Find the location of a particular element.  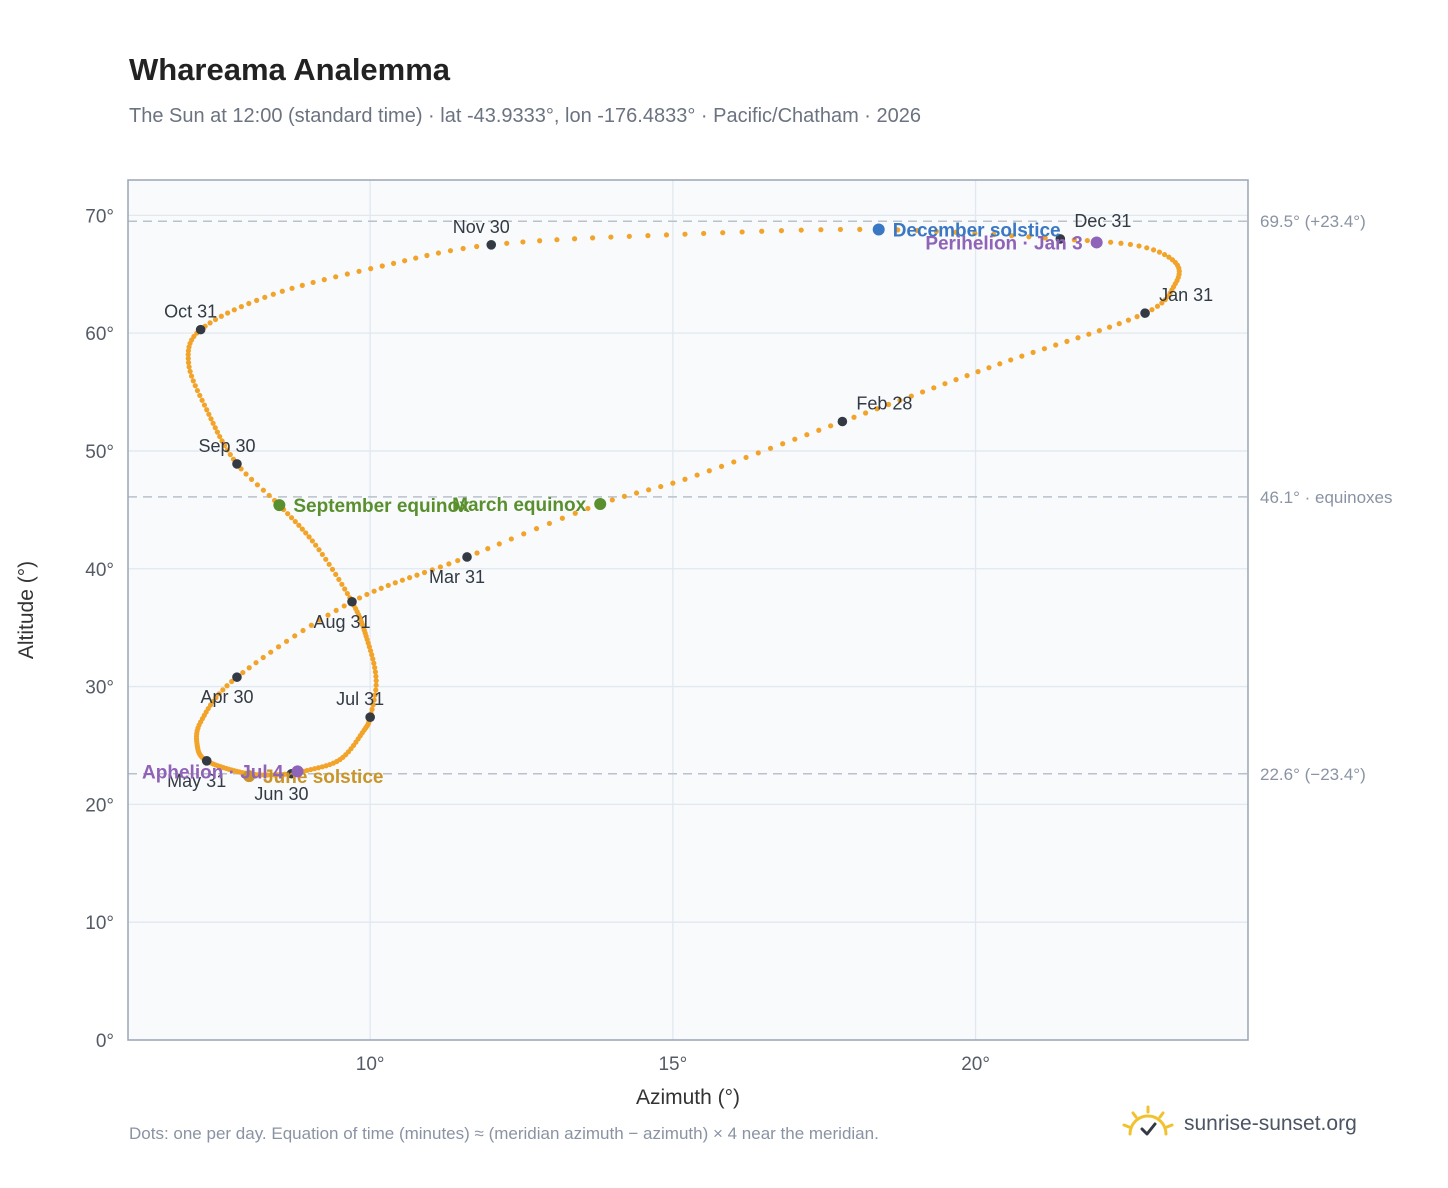

brand-logo: sunrise-sunset.org is located at coordinates (1238, 1124).